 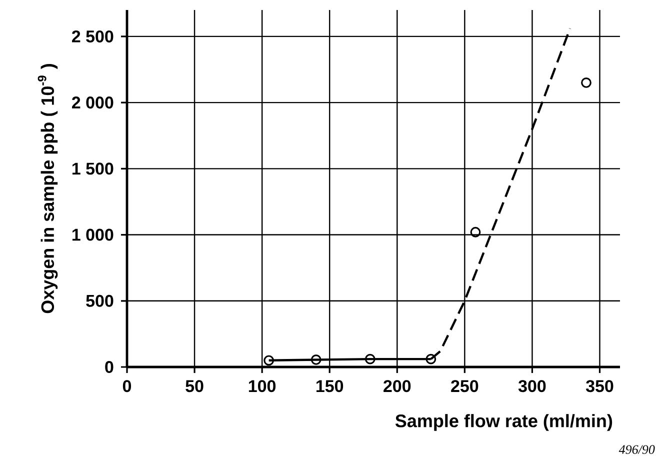 I want to click on x-tick-label: 100, so click(x=262, y=386).